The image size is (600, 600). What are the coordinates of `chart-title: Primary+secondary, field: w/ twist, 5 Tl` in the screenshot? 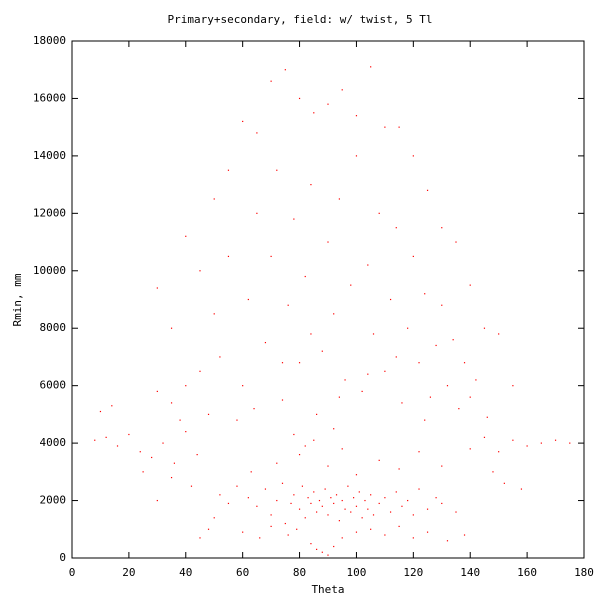 It's located at (300, 19).